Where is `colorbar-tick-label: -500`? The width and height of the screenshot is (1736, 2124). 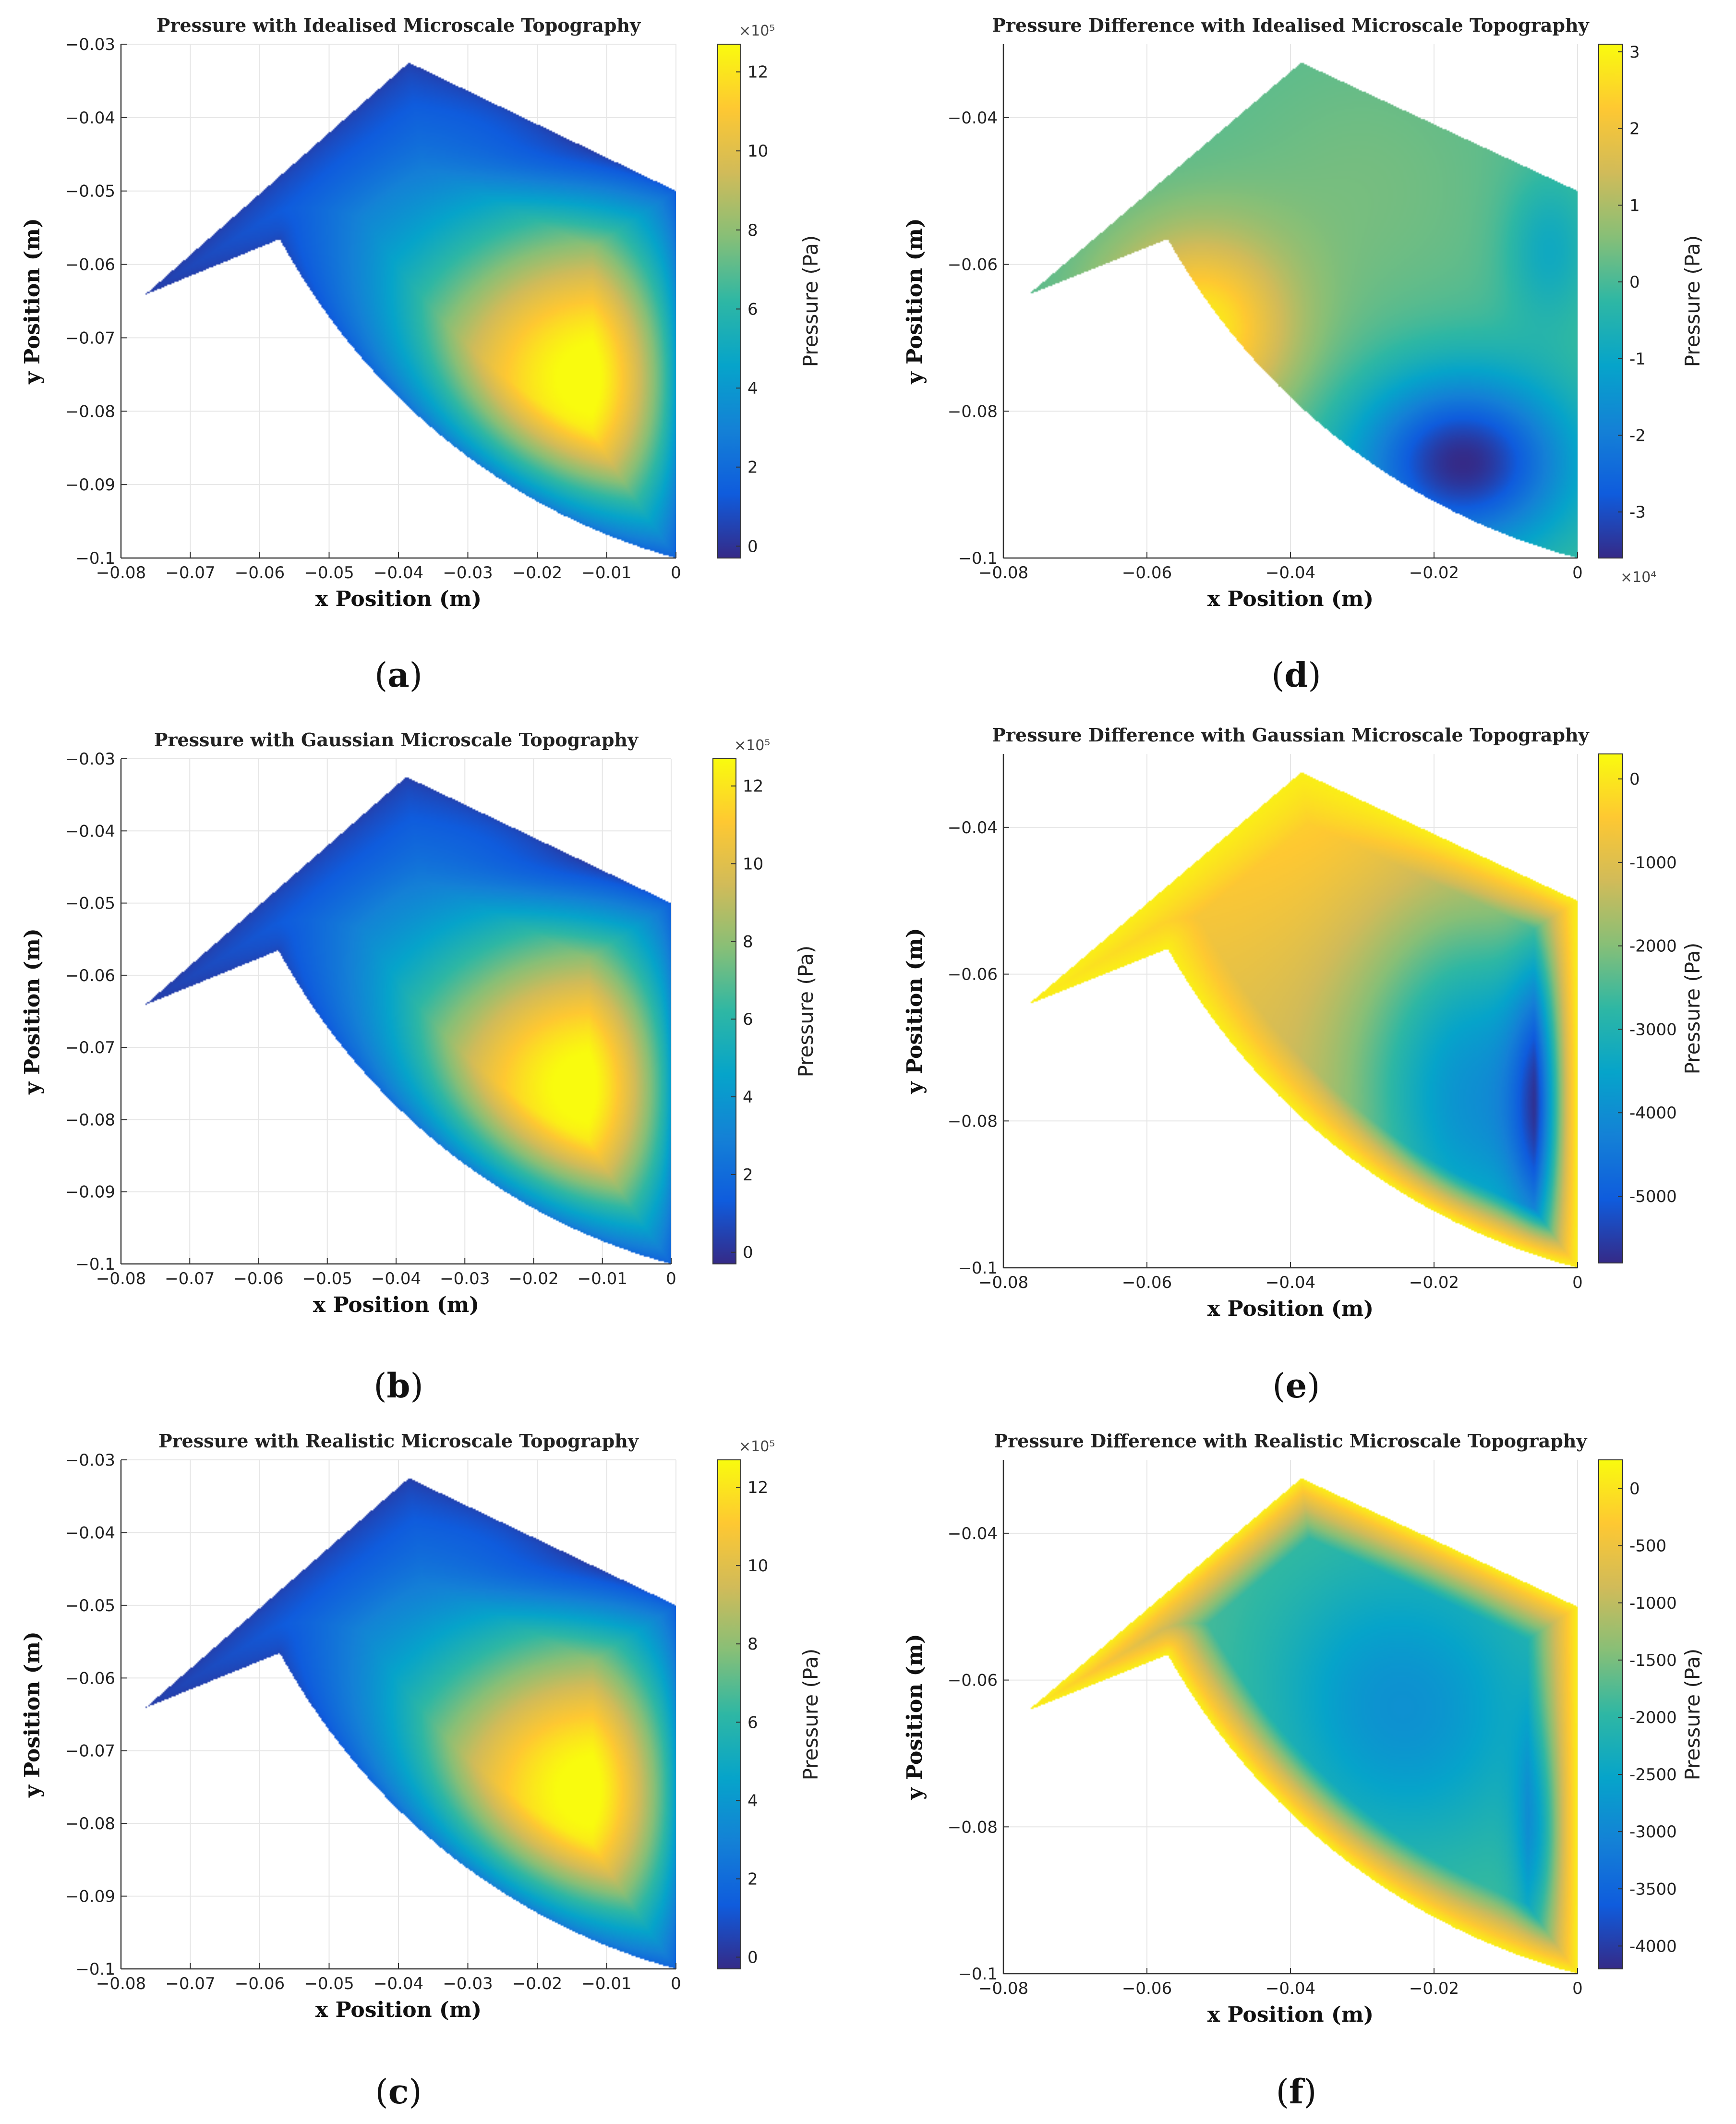 colorbar-tick-label: -500 is located at coordinates (1647, 1546).